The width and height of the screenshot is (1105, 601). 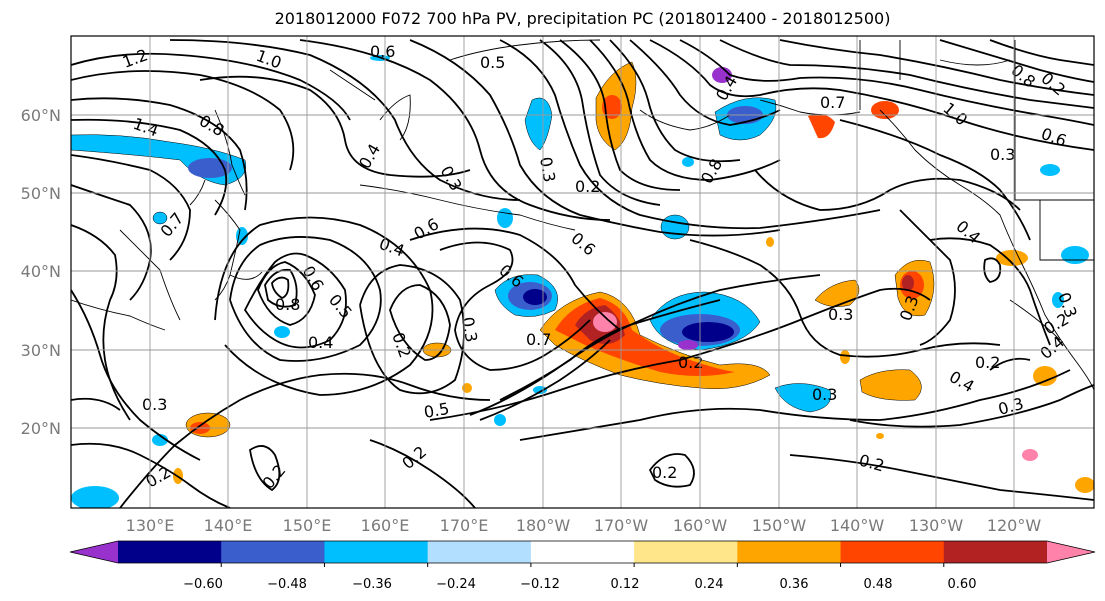 I want to click on lon-label: 130°W, so click(x=936, y=525).